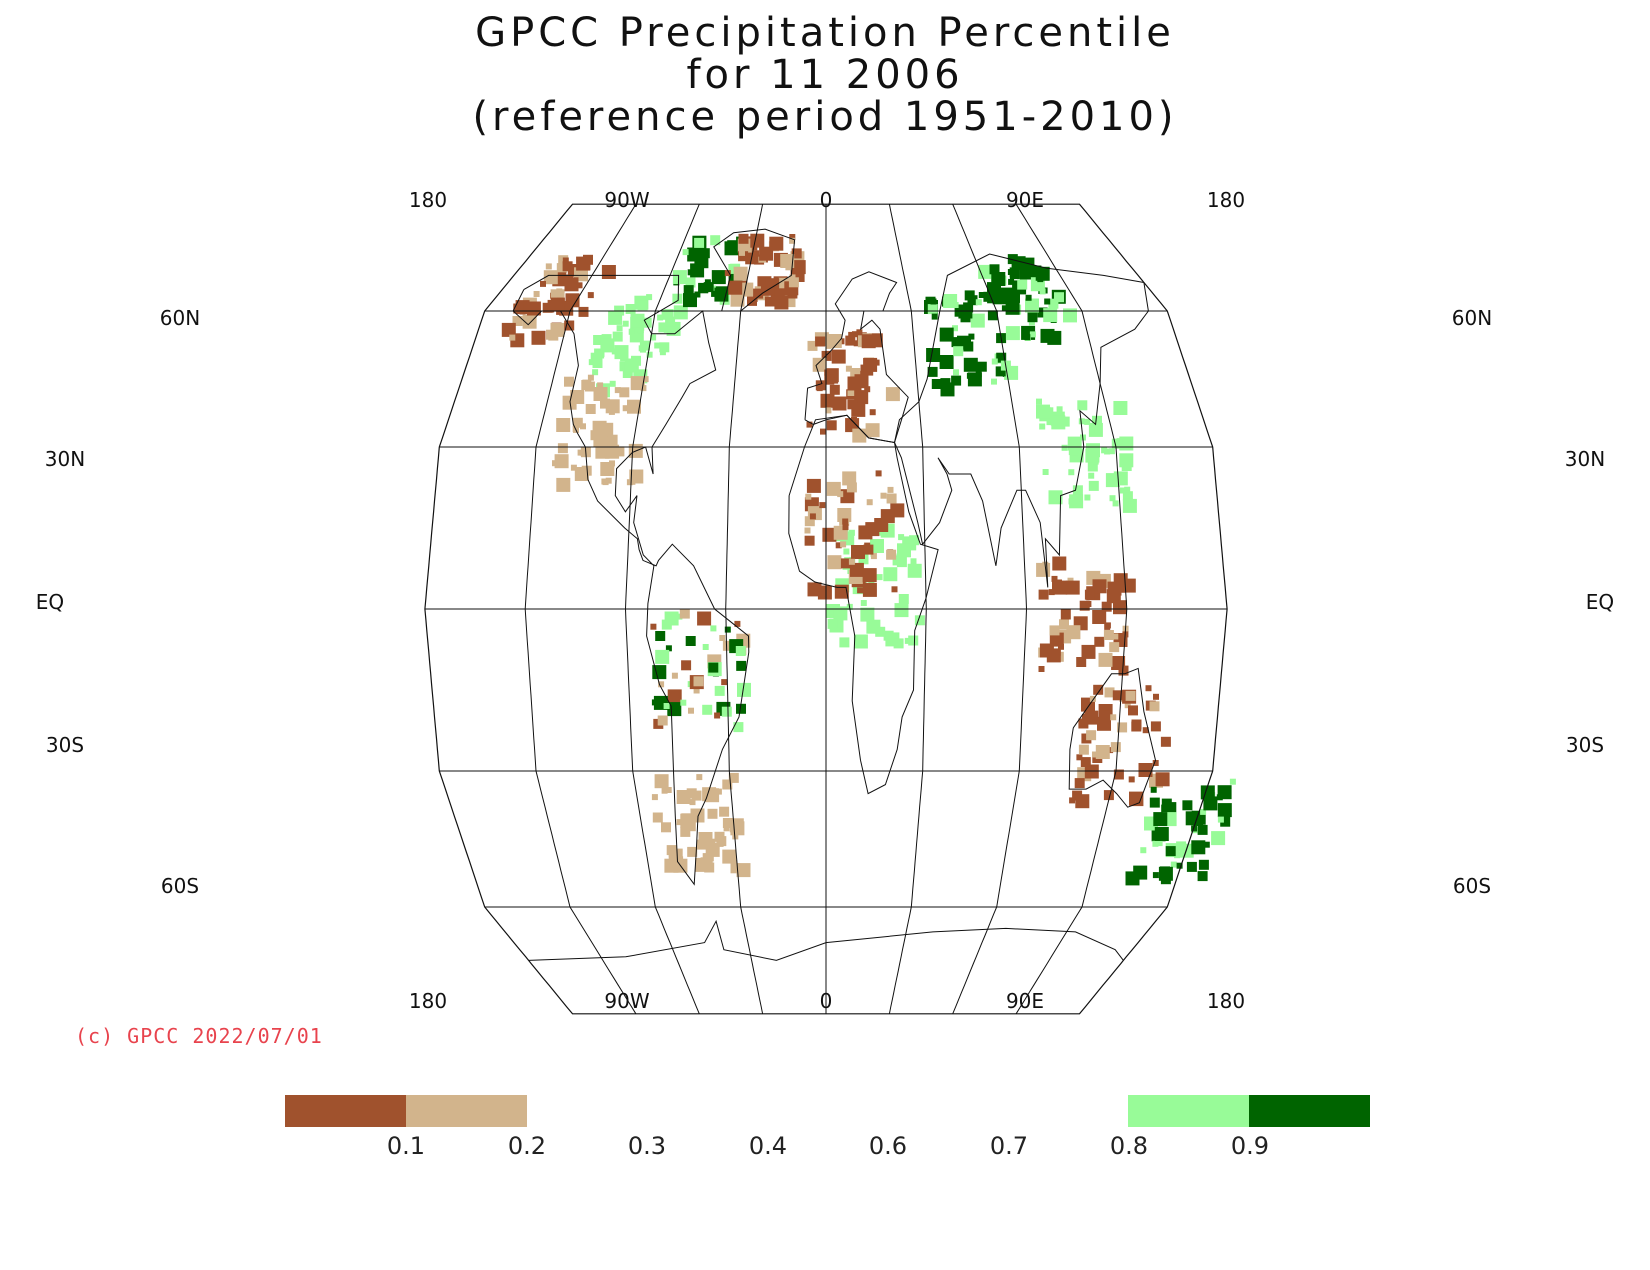 This screenshot has height=1270, width=1650. What do you see at coordinates (466, 1111) in the screenshot?
I see `legend-swatch-dry` at bounding box center [466, 1111].